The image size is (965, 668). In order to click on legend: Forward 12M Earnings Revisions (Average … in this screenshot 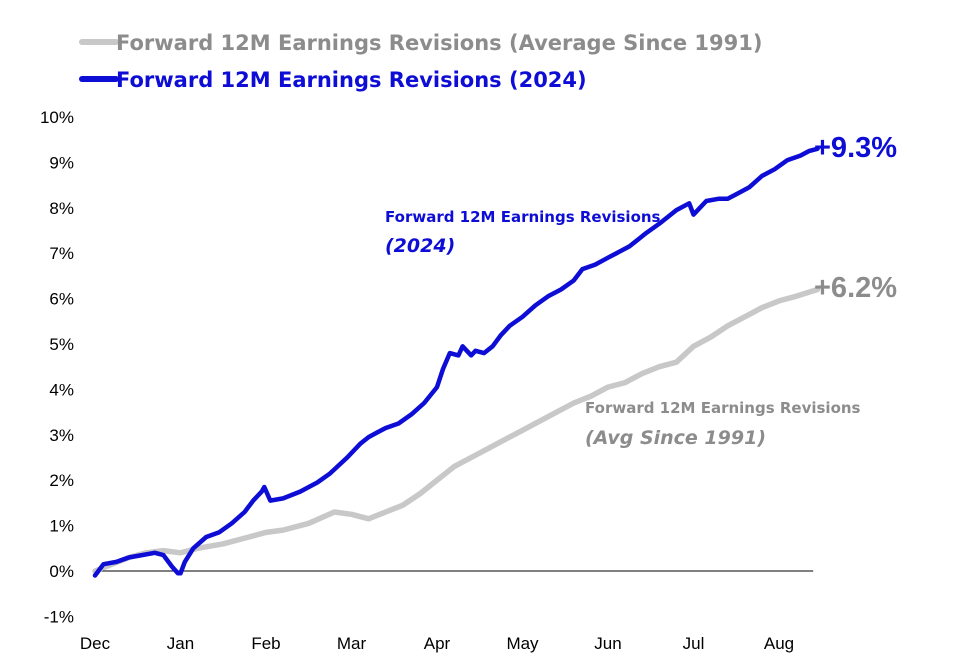, I will do `click(420, 61)`.